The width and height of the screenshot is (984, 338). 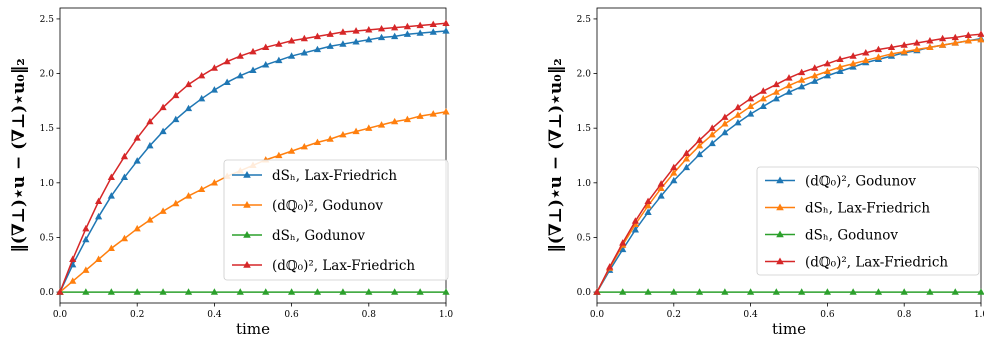 What do you see at coordinates (137, 315) in the screenshot?
I see `x-tick-label: 0.2` at bounding box center [137, 315].